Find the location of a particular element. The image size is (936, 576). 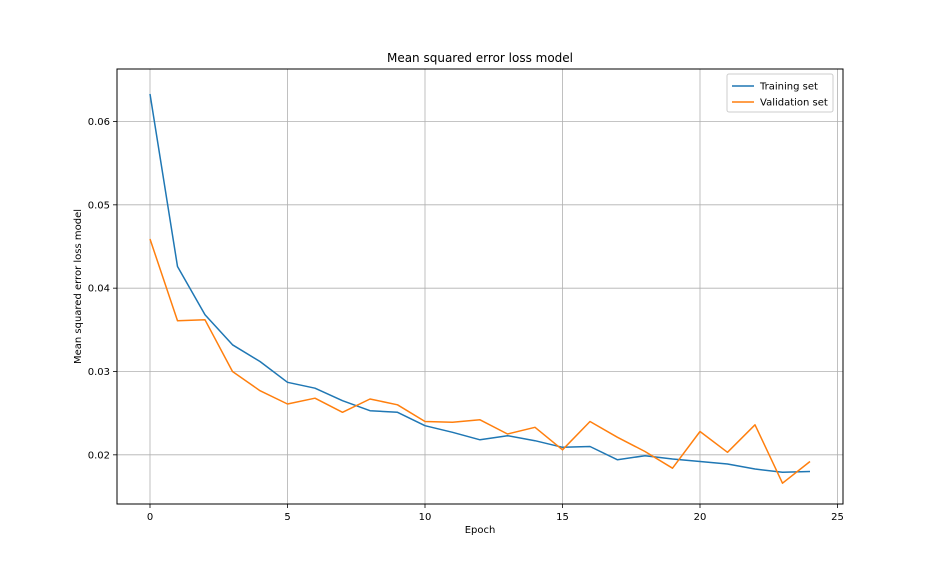

y-axis-label: Mean squared error loss model is located at coordinates (78, 286).